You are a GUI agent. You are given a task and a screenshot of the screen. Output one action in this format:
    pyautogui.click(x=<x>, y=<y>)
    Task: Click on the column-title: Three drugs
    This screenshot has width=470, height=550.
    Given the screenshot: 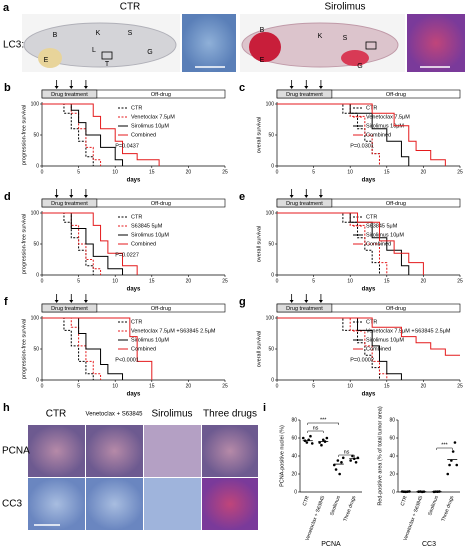 What is the action you would take?
    pyautogui.click(x=230, y=414)
    